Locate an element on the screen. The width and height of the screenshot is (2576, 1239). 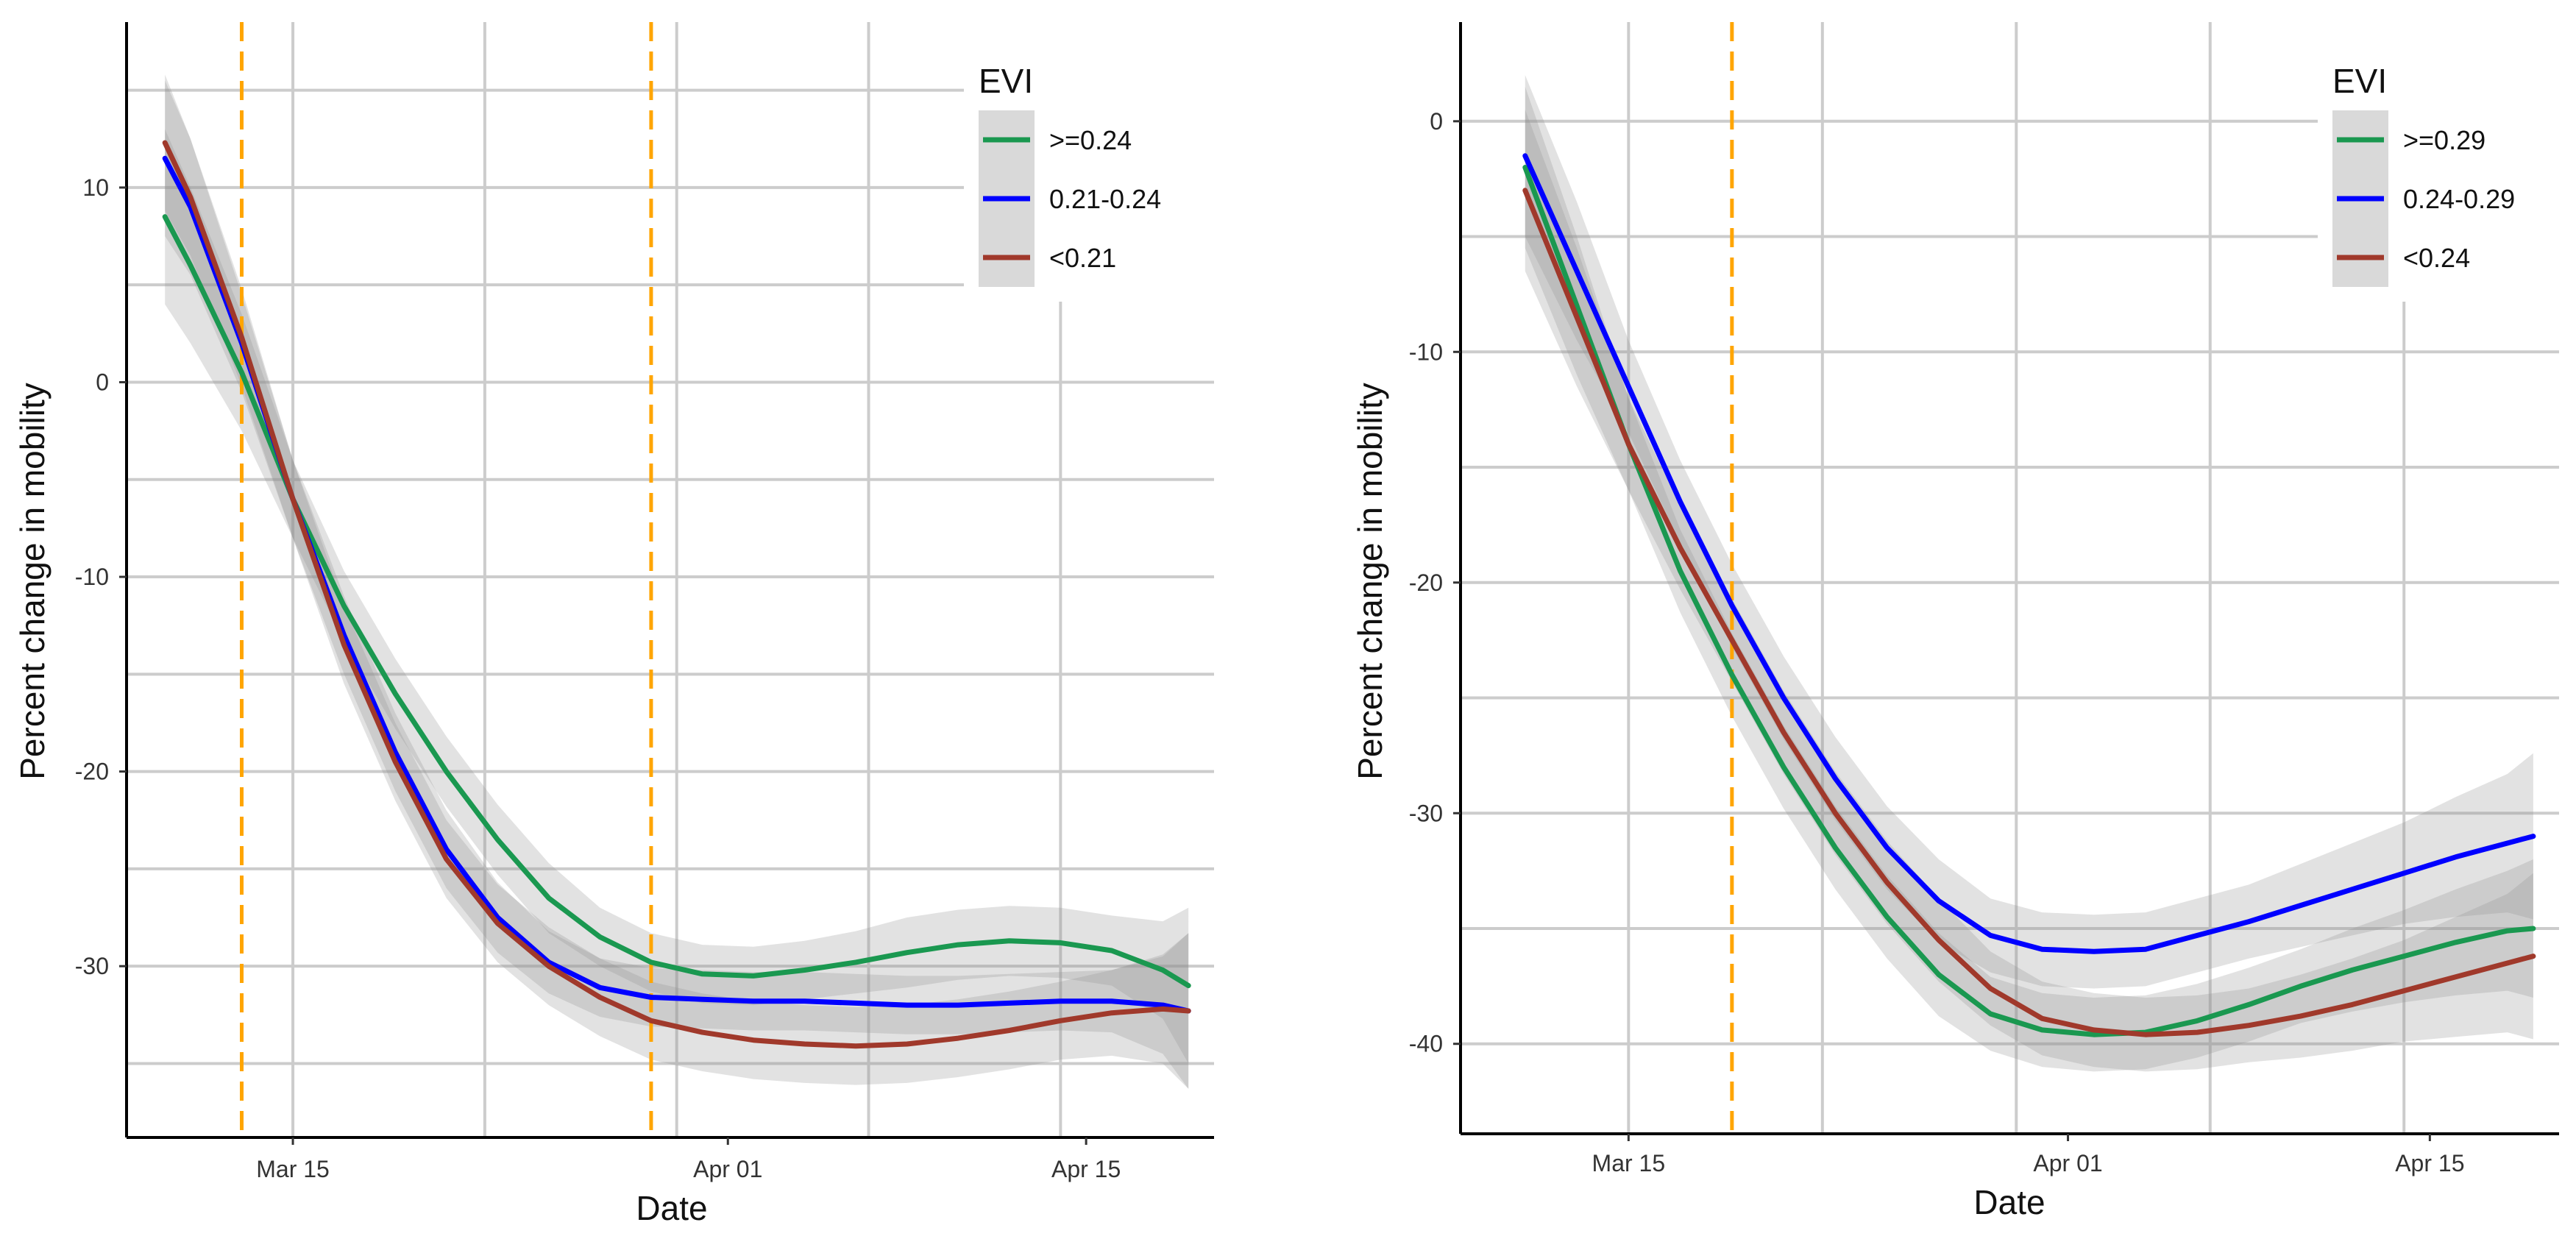
legend-label: 0.24-0.29 is located at coordinates (2459, 199).